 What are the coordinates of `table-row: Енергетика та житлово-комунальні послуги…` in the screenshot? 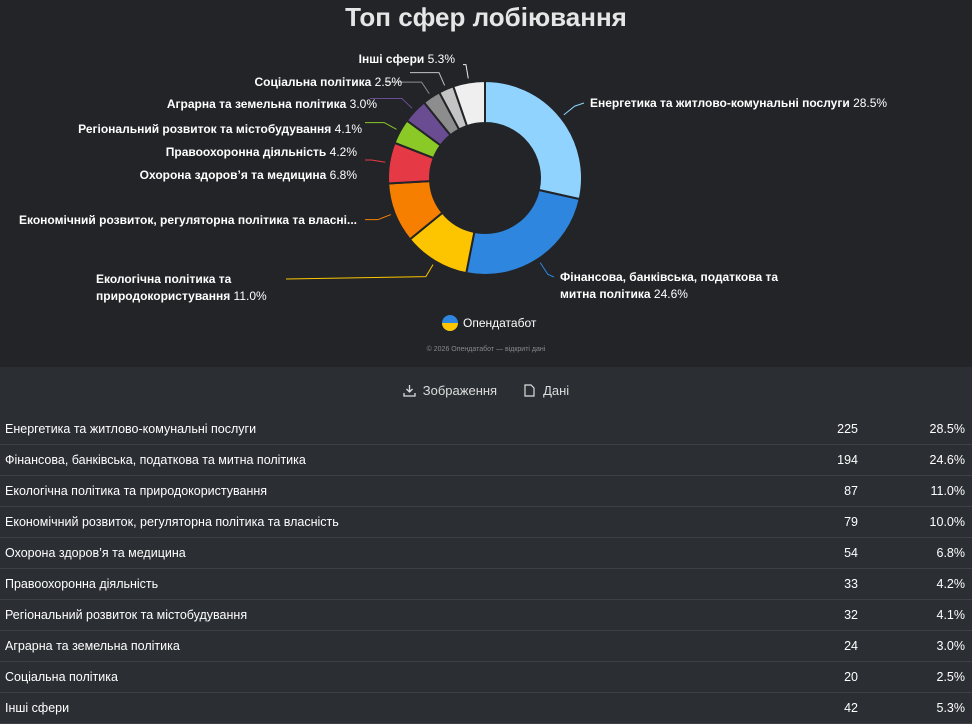 It's located at (486, 429).